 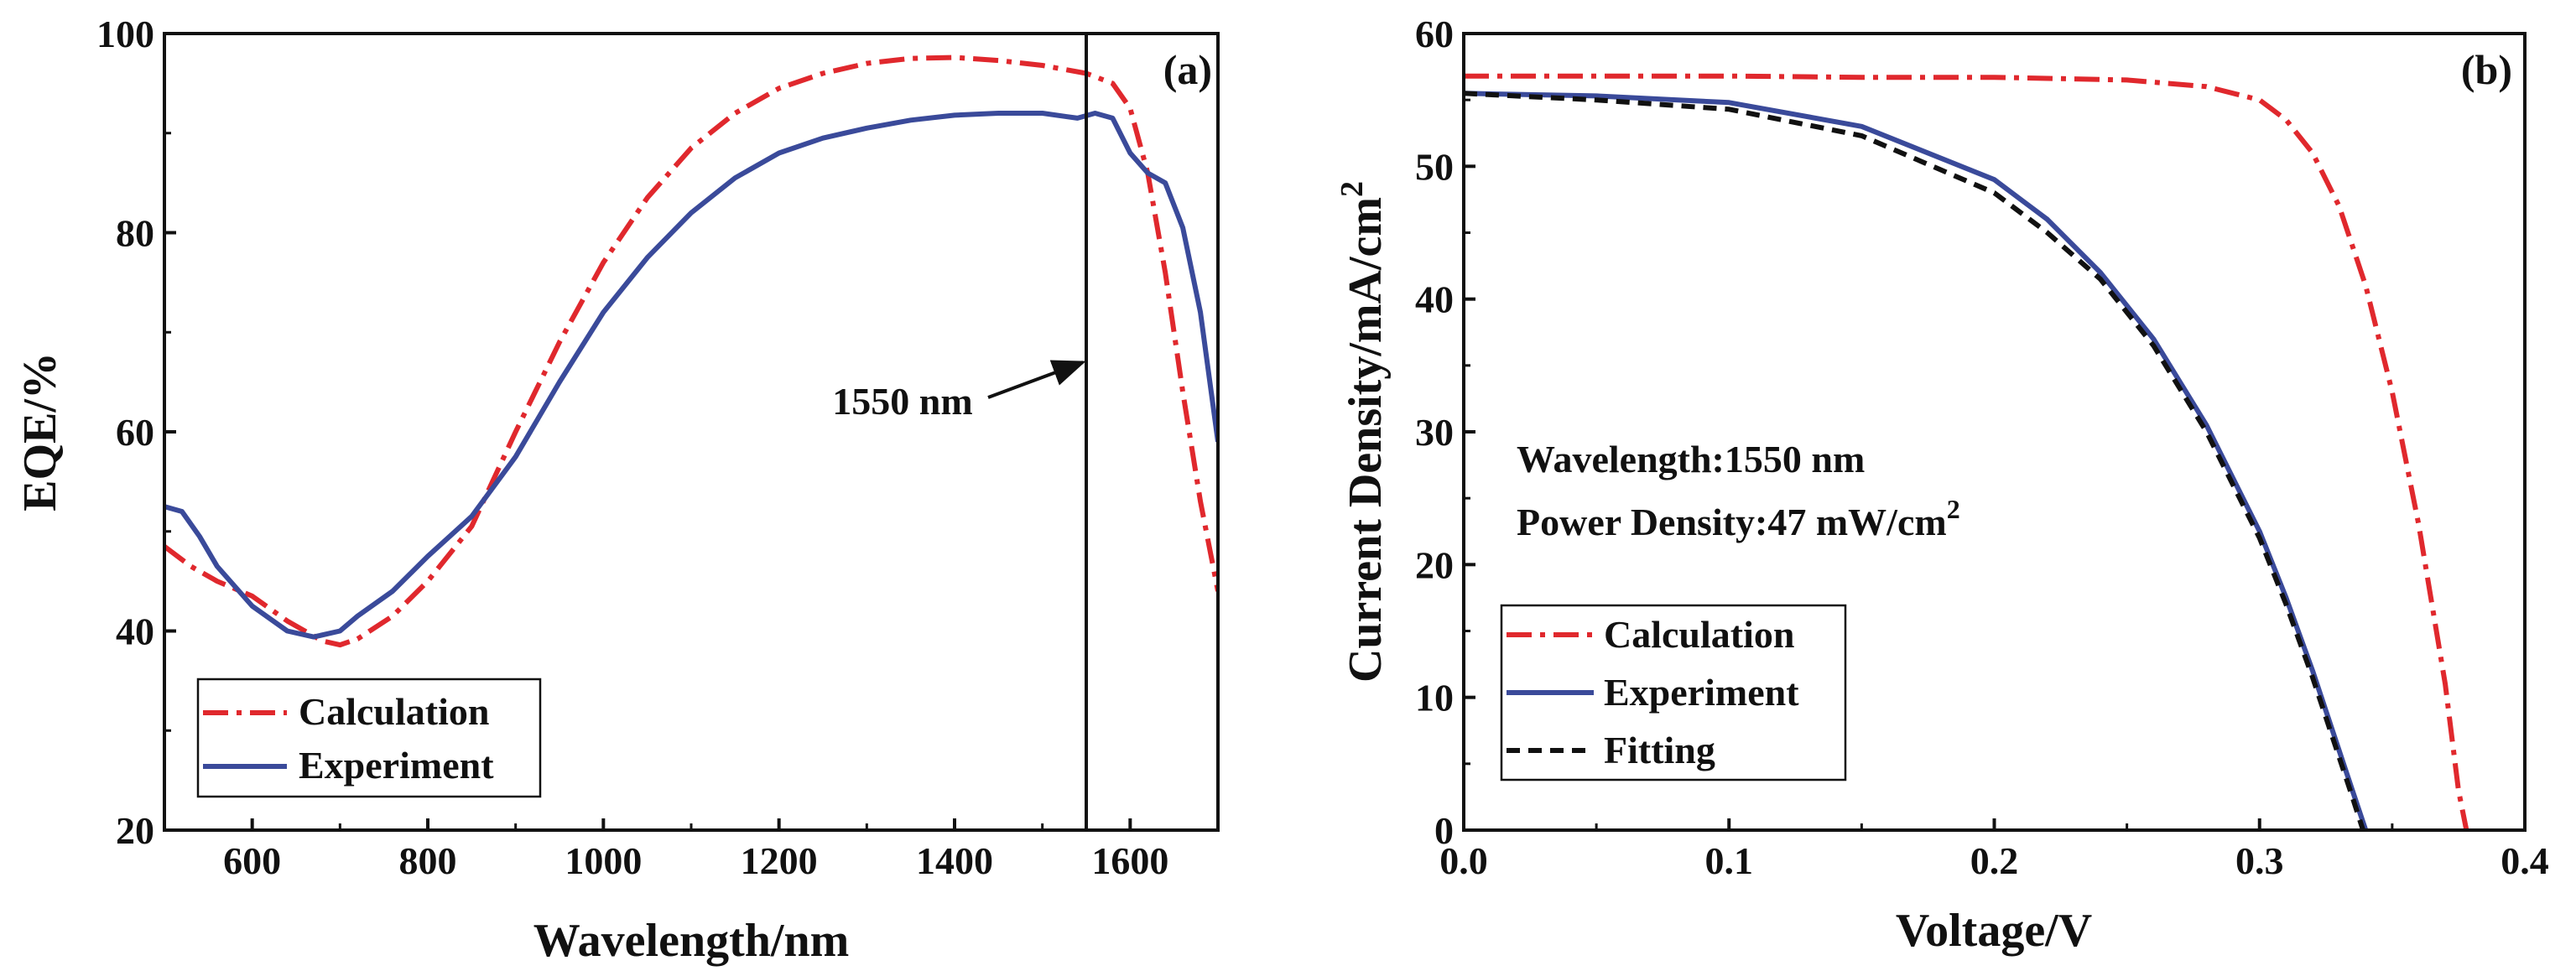 I want to click on x-tick-label: 0.3, so click(x=2259, y=861).